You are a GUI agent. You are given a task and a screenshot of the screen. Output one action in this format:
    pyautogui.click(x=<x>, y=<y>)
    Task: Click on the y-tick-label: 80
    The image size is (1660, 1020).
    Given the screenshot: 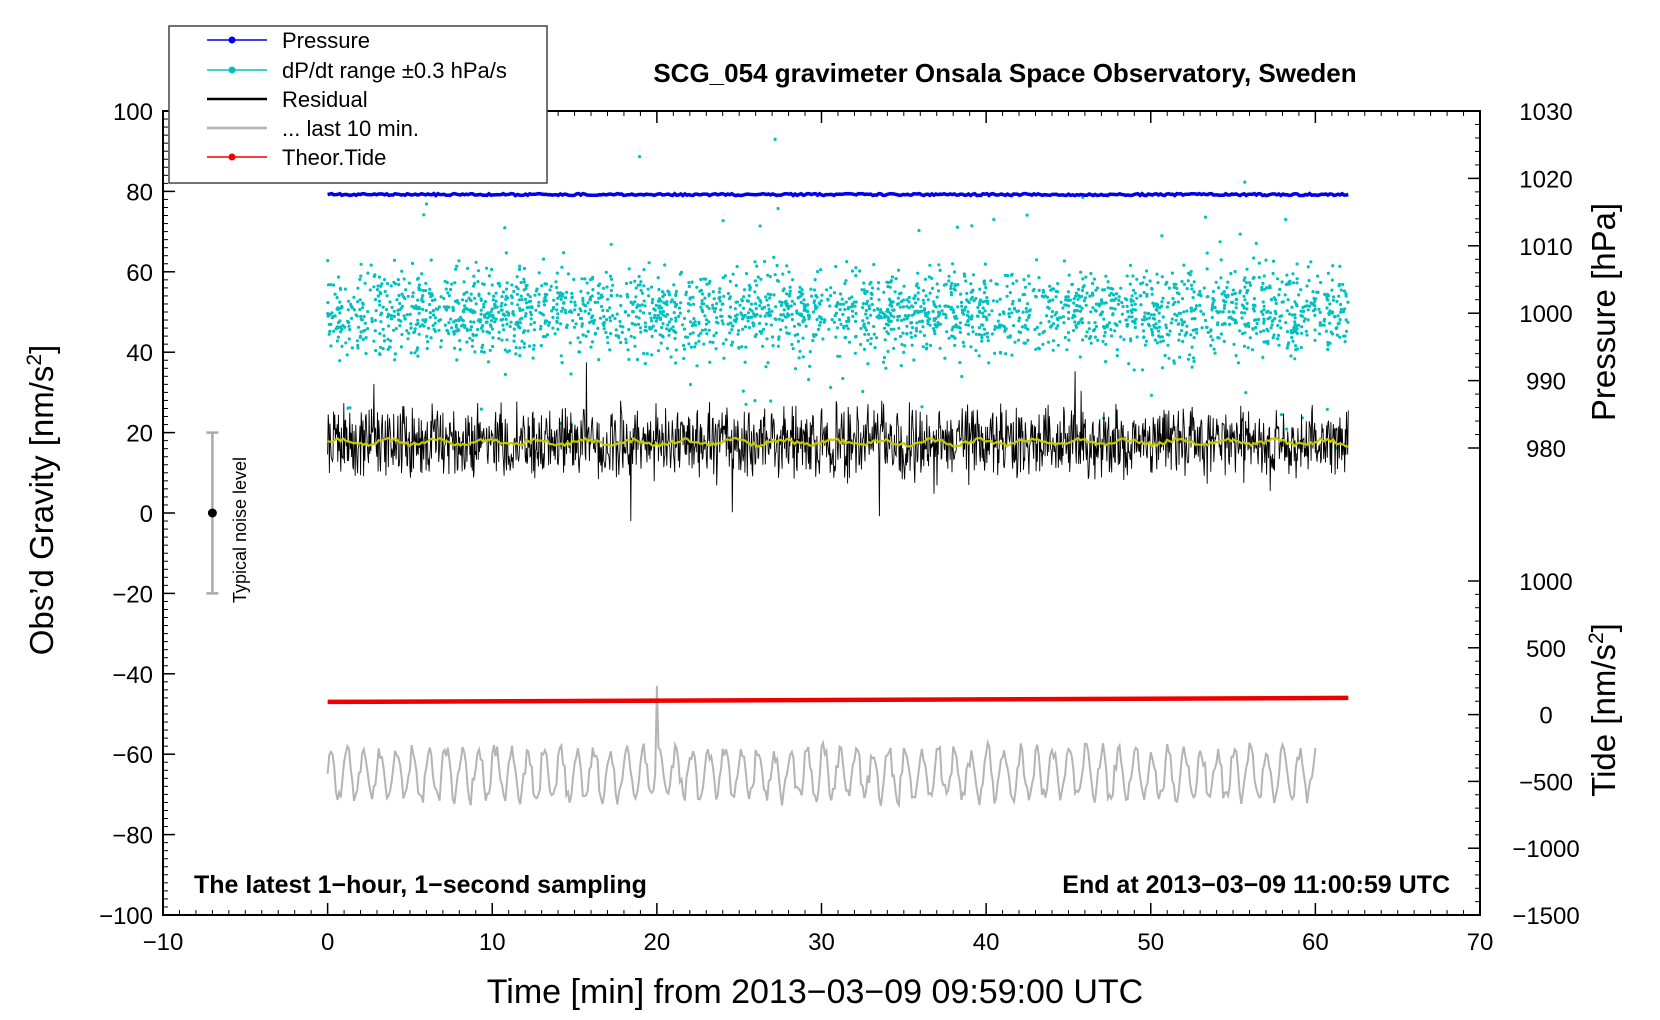 What is the action you would take?
    pyautogui.click(x=139, y=192)
    